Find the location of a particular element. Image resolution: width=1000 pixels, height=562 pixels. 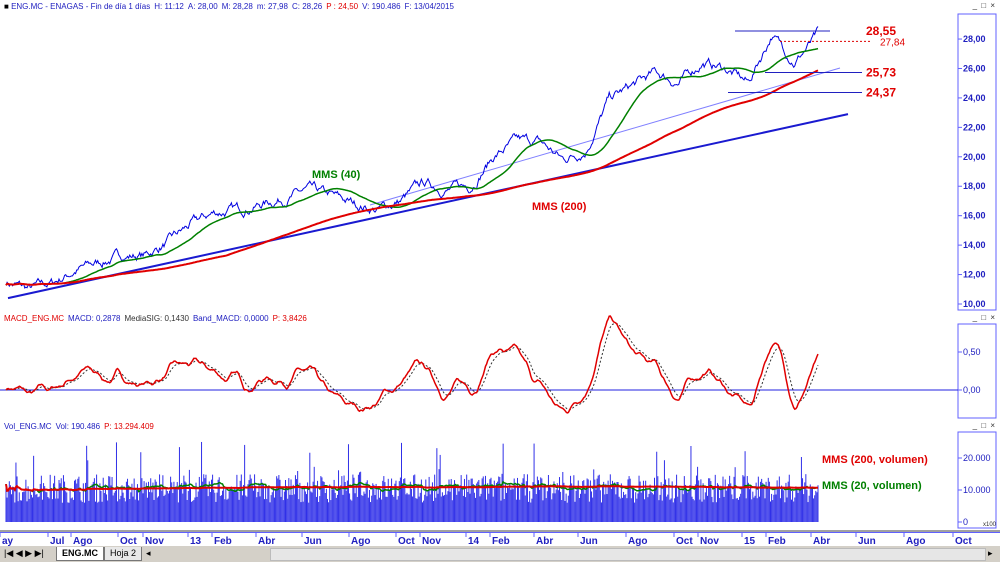

volume-mms200-label: MMS (200, volumen) is located at coordinates (875, 460).